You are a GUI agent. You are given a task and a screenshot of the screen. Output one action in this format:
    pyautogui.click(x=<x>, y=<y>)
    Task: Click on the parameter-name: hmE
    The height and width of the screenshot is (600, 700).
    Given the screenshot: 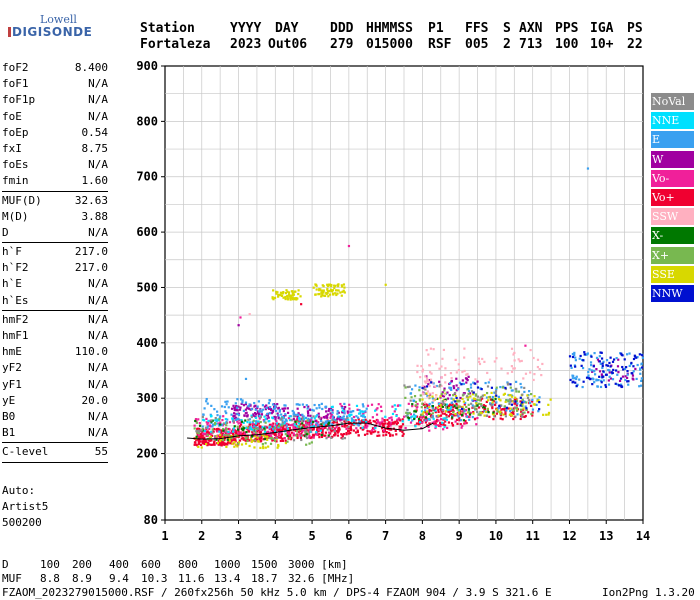 What is the action you would take?
    pyautogui.click(x=12, y=352)
    